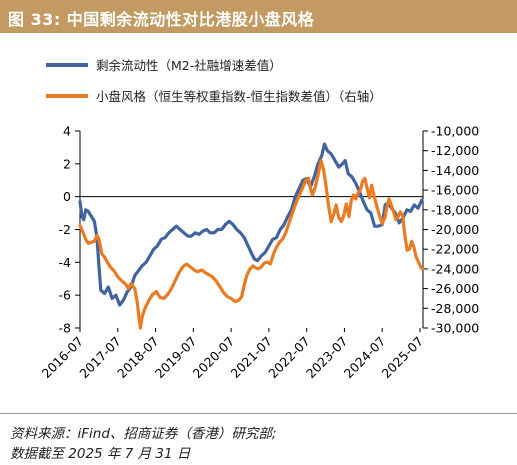 Image resolution: width=517 pixels, height=465 pixels. Describe the element at coordinates (455, 328) in the screenshot. I see `right-tick-label: -30,000` at that location.